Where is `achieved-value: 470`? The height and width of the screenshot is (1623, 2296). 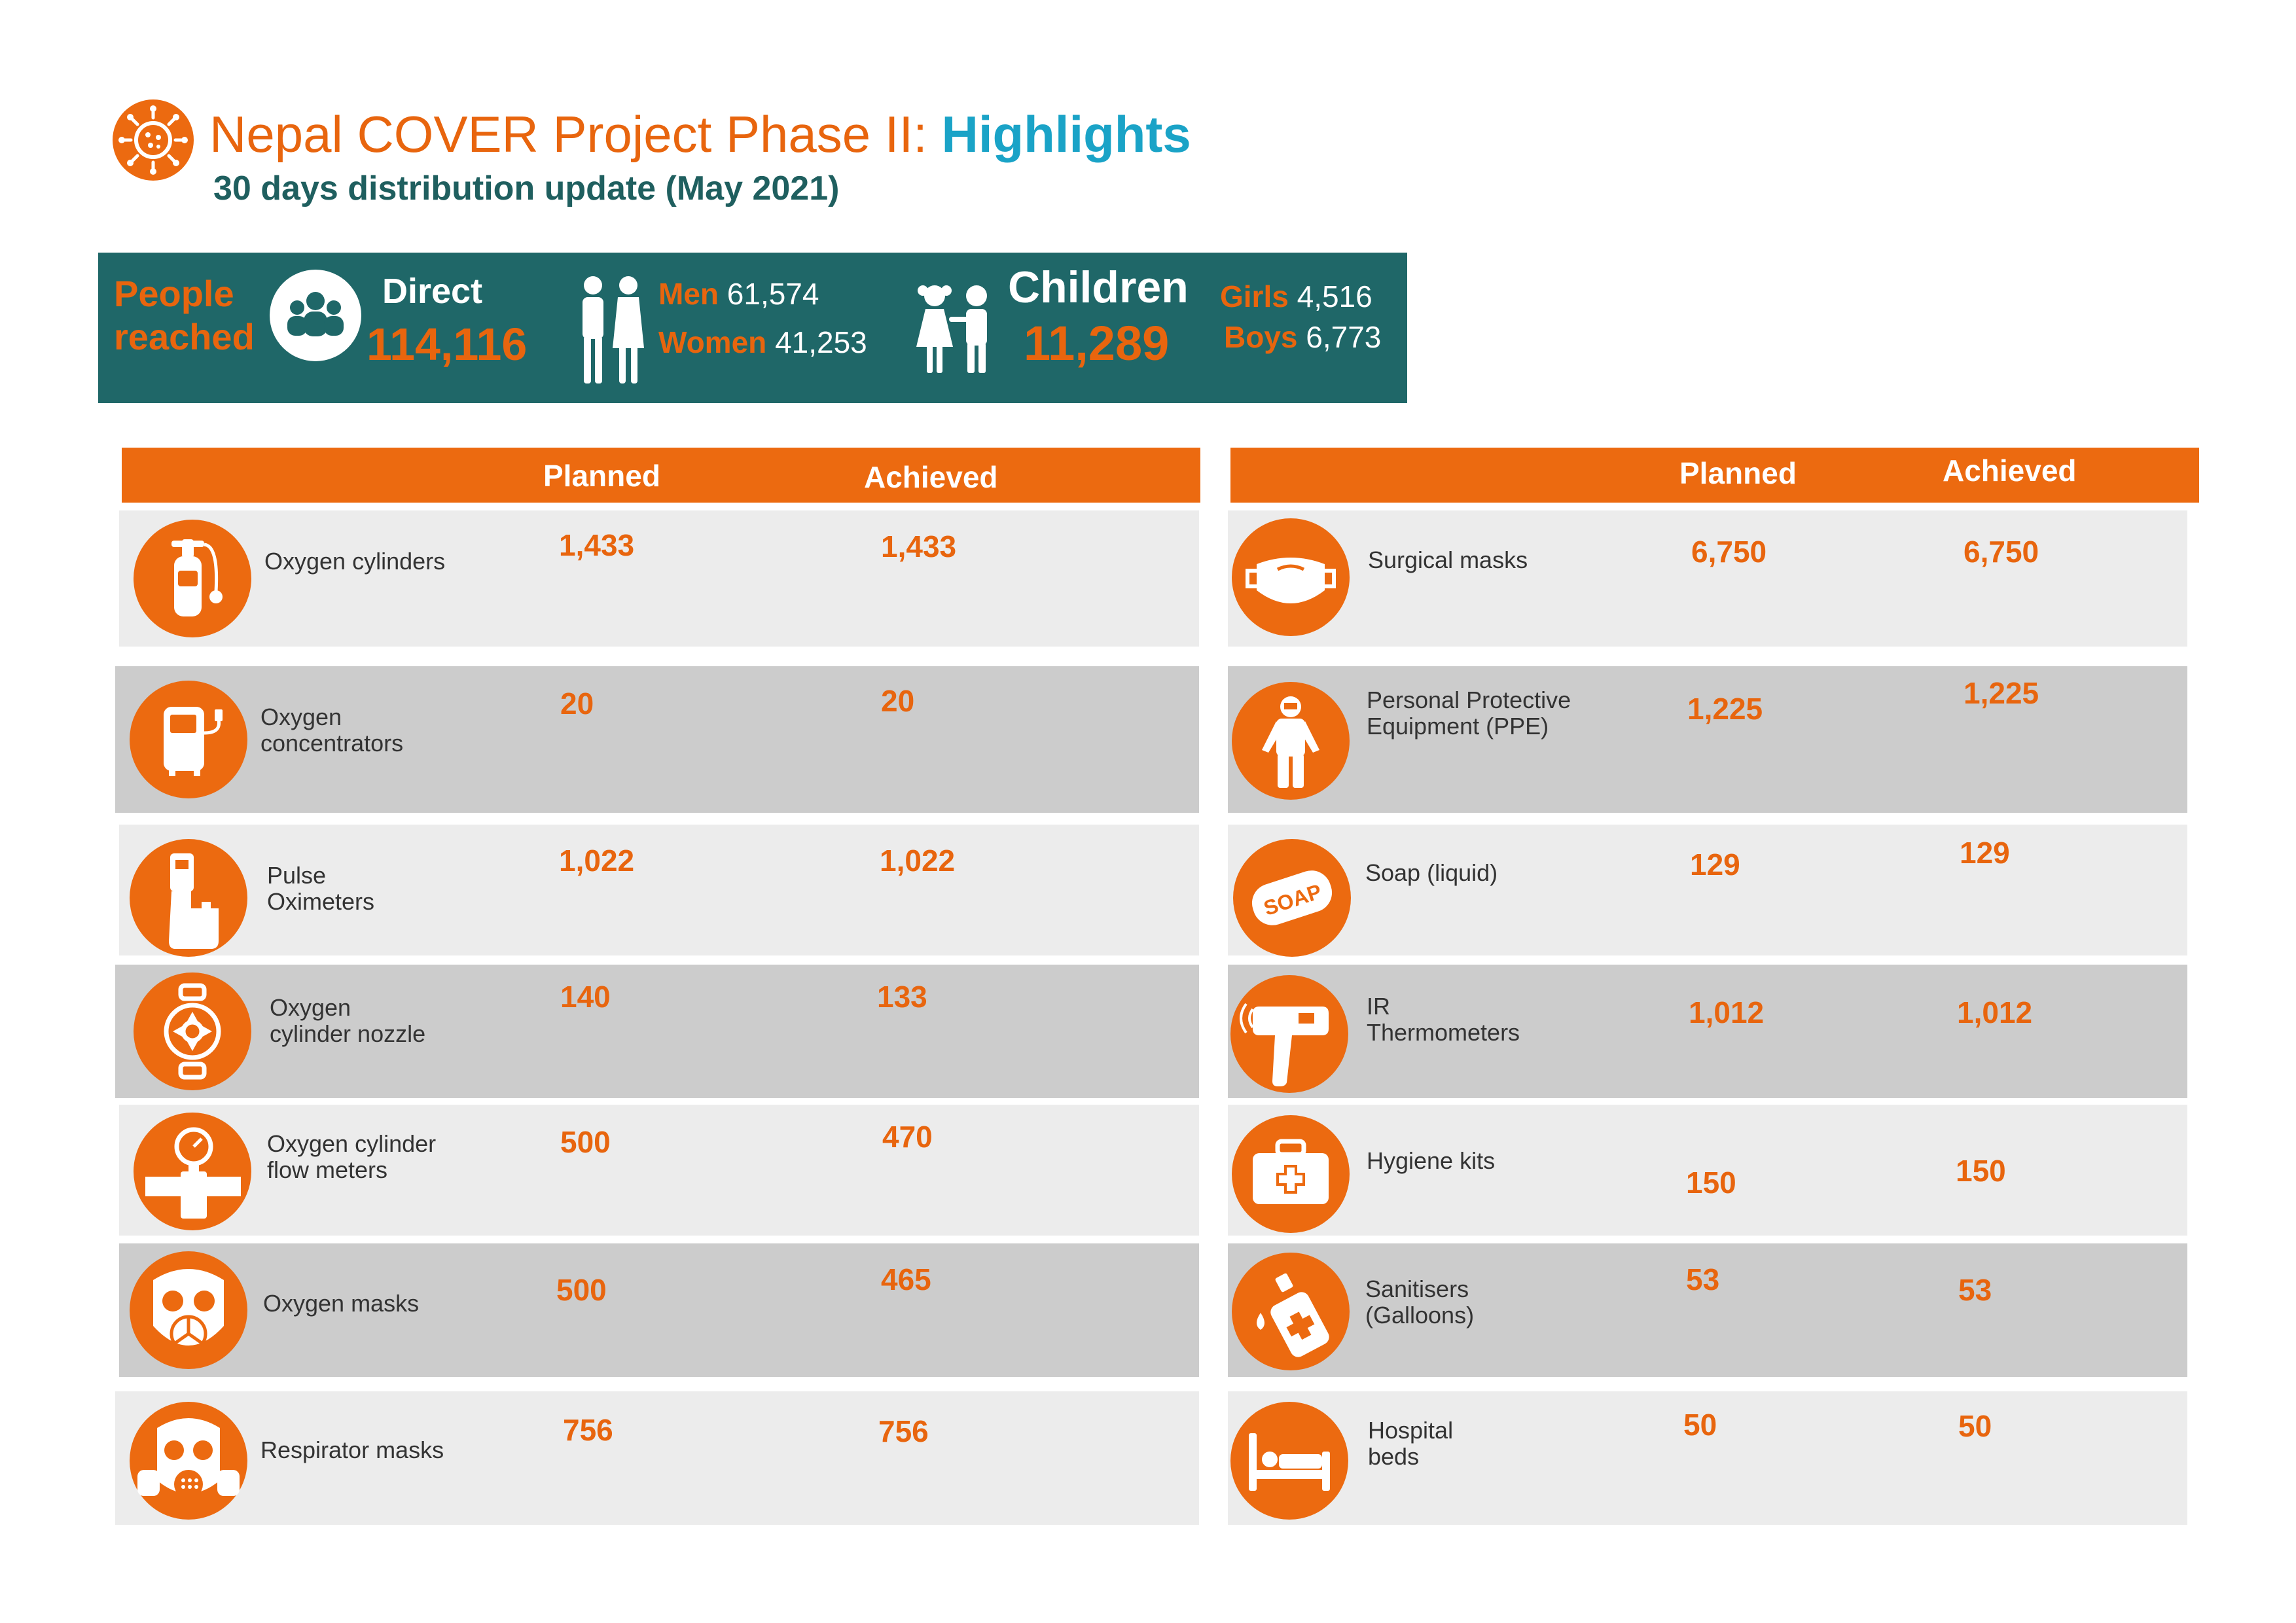 achieved-value: 470 is located at coordinates (908, 1137).